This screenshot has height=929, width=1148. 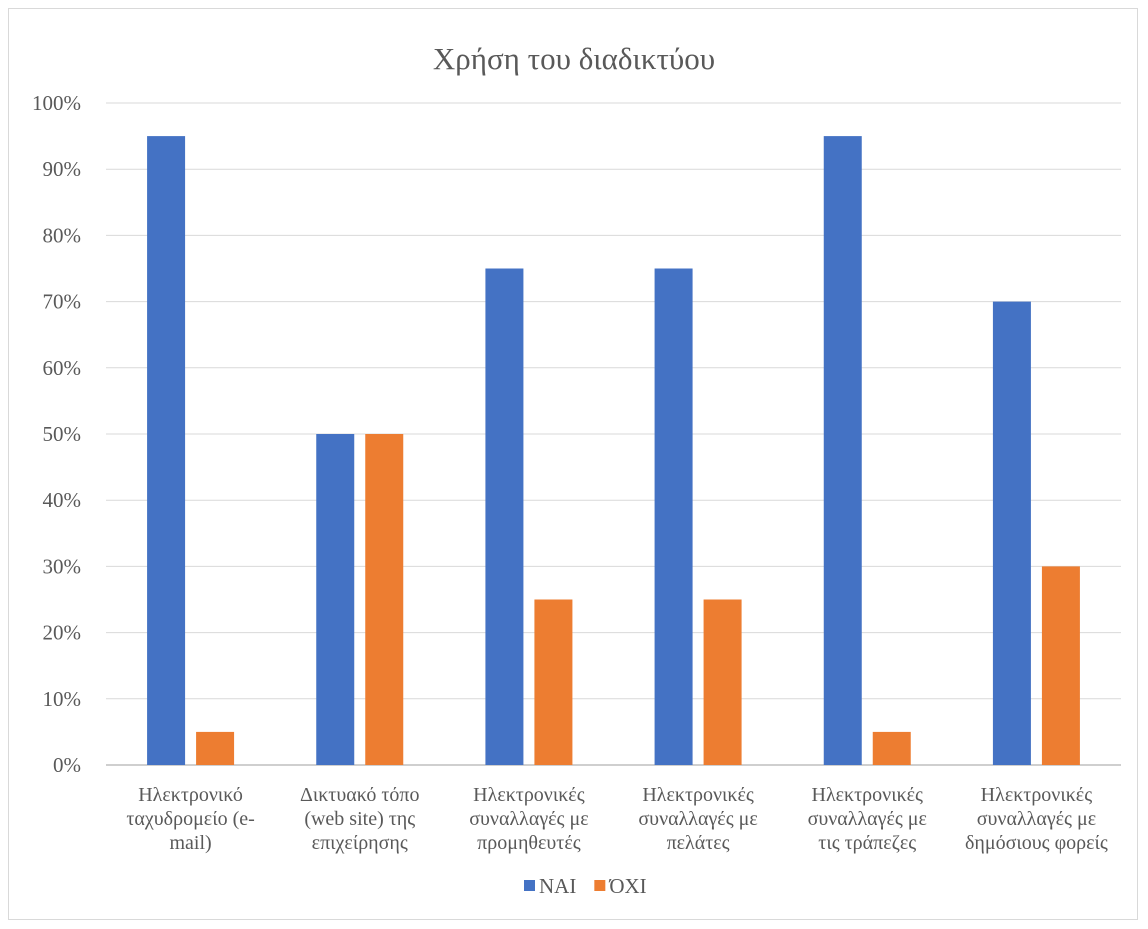 What do you see at coordinates (190, 819) in the screenshot?
I see `x-category-label: ταχυδρομείο (e-` at bounding box center [190, 819].